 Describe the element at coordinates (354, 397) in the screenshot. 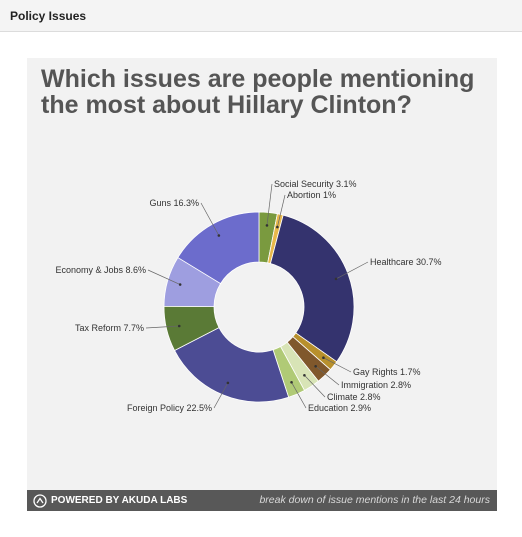

I see `slice-label: Climate 2.8%` at that location.